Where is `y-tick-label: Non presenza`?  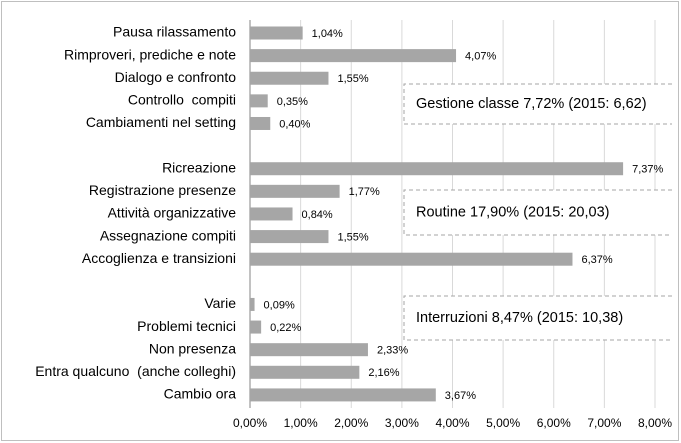
y-tick-label: Non presenza is located at coordinates (192, 348).